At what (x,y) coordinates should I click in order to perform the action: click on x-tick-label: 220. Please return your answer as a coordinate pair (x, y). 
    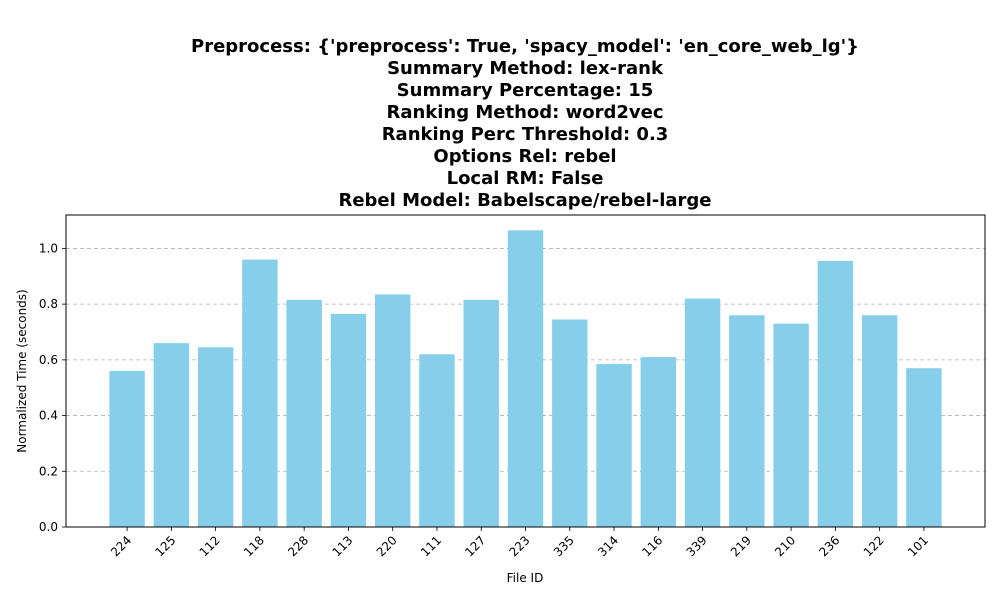
    Looking at the image, I should click on (387, 546).